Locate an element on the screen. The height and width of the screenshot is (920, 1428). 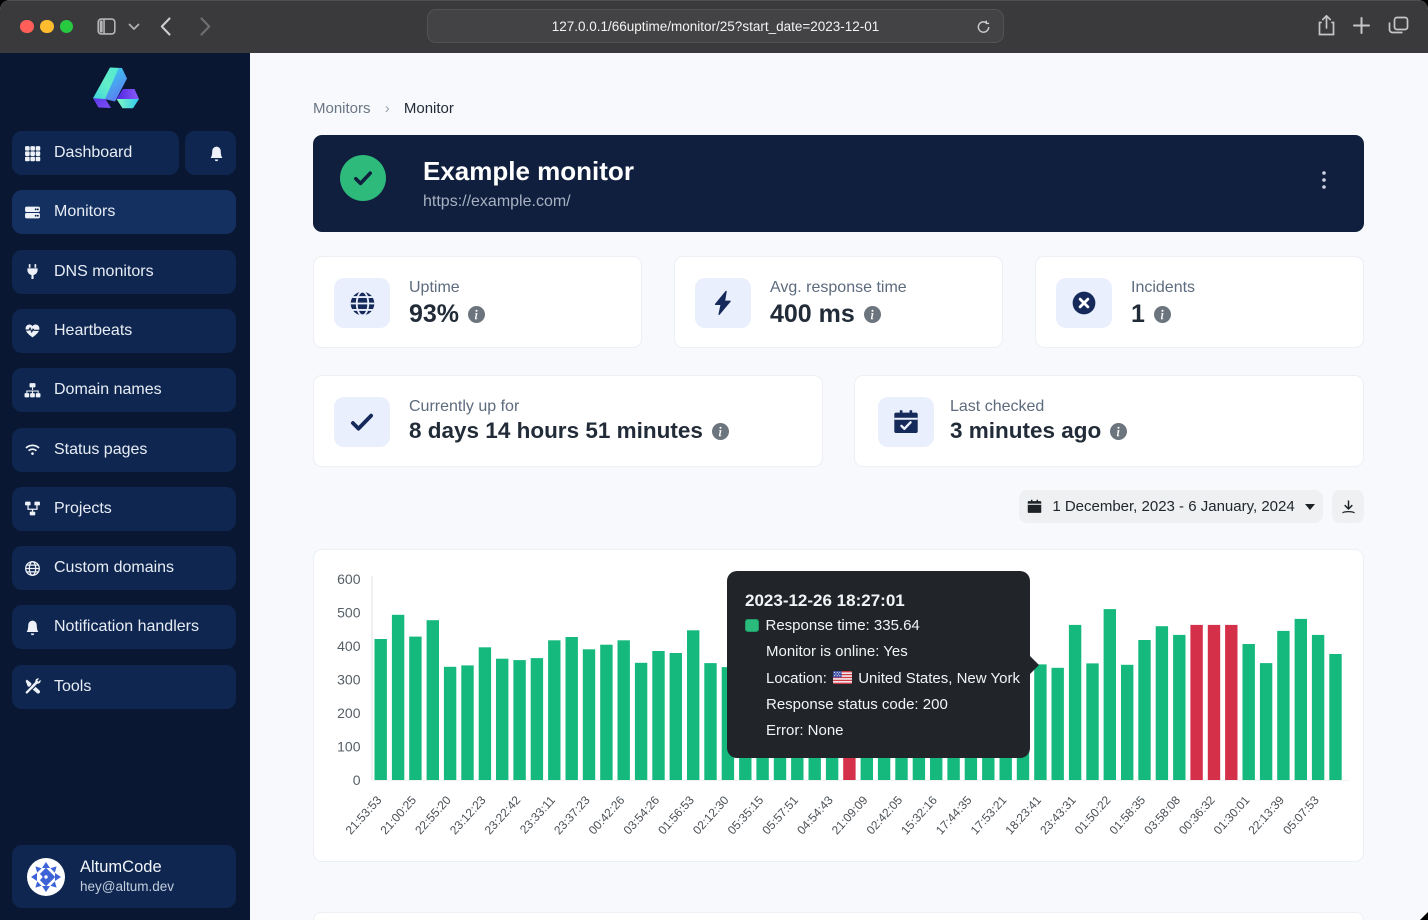
svg-text: 500 is located at coordinates (349, 613).